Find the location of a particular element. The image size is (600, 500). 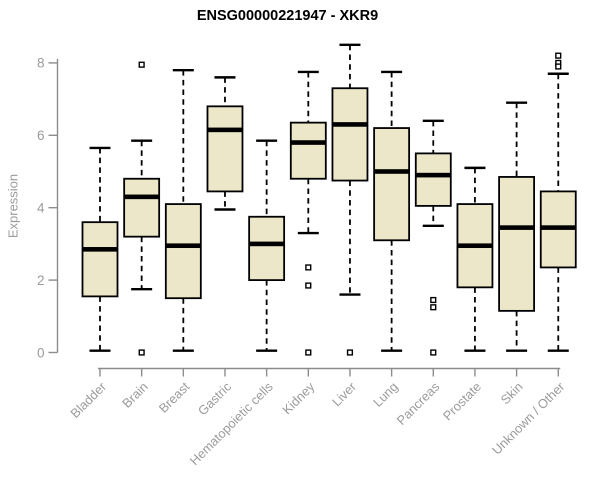

y-tick-label: 6 is located at coordinates (41, 135).